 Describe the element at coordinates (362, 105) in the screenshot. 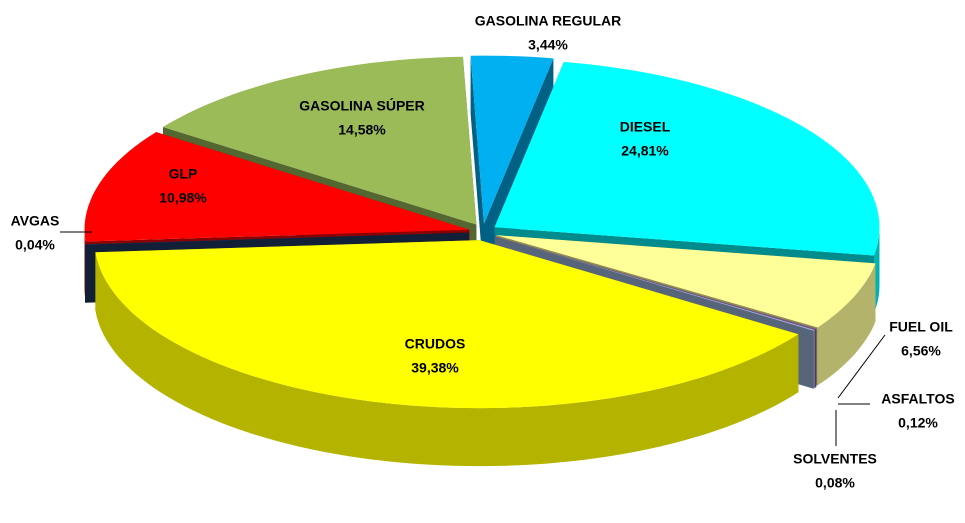

I see `slice-label: GASOLINA SÚPER` at that location.